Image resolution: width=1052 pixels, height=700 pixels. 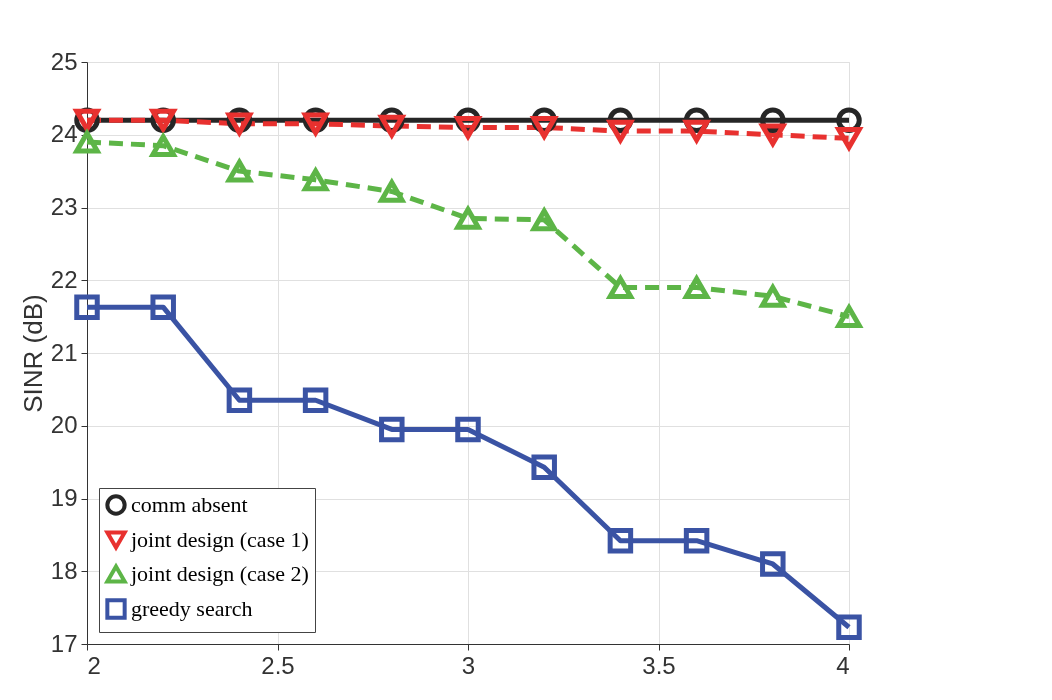 What do you see at coordinates (659, 665) in the screenshot?
I see `x-tick-label: 3.5` at bounding box center [659, 665].